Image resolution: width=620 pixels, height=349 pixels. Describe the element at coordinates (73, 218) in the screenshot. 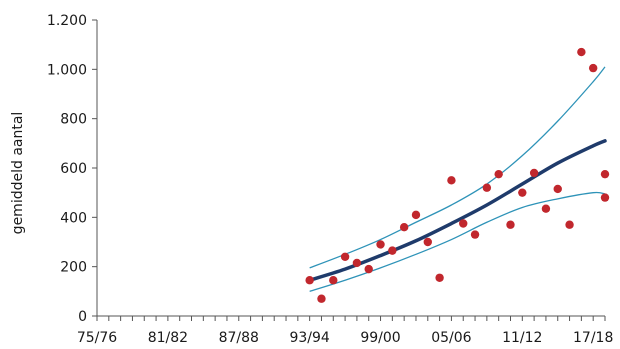

I see `y-tick-label: 400` at that location.